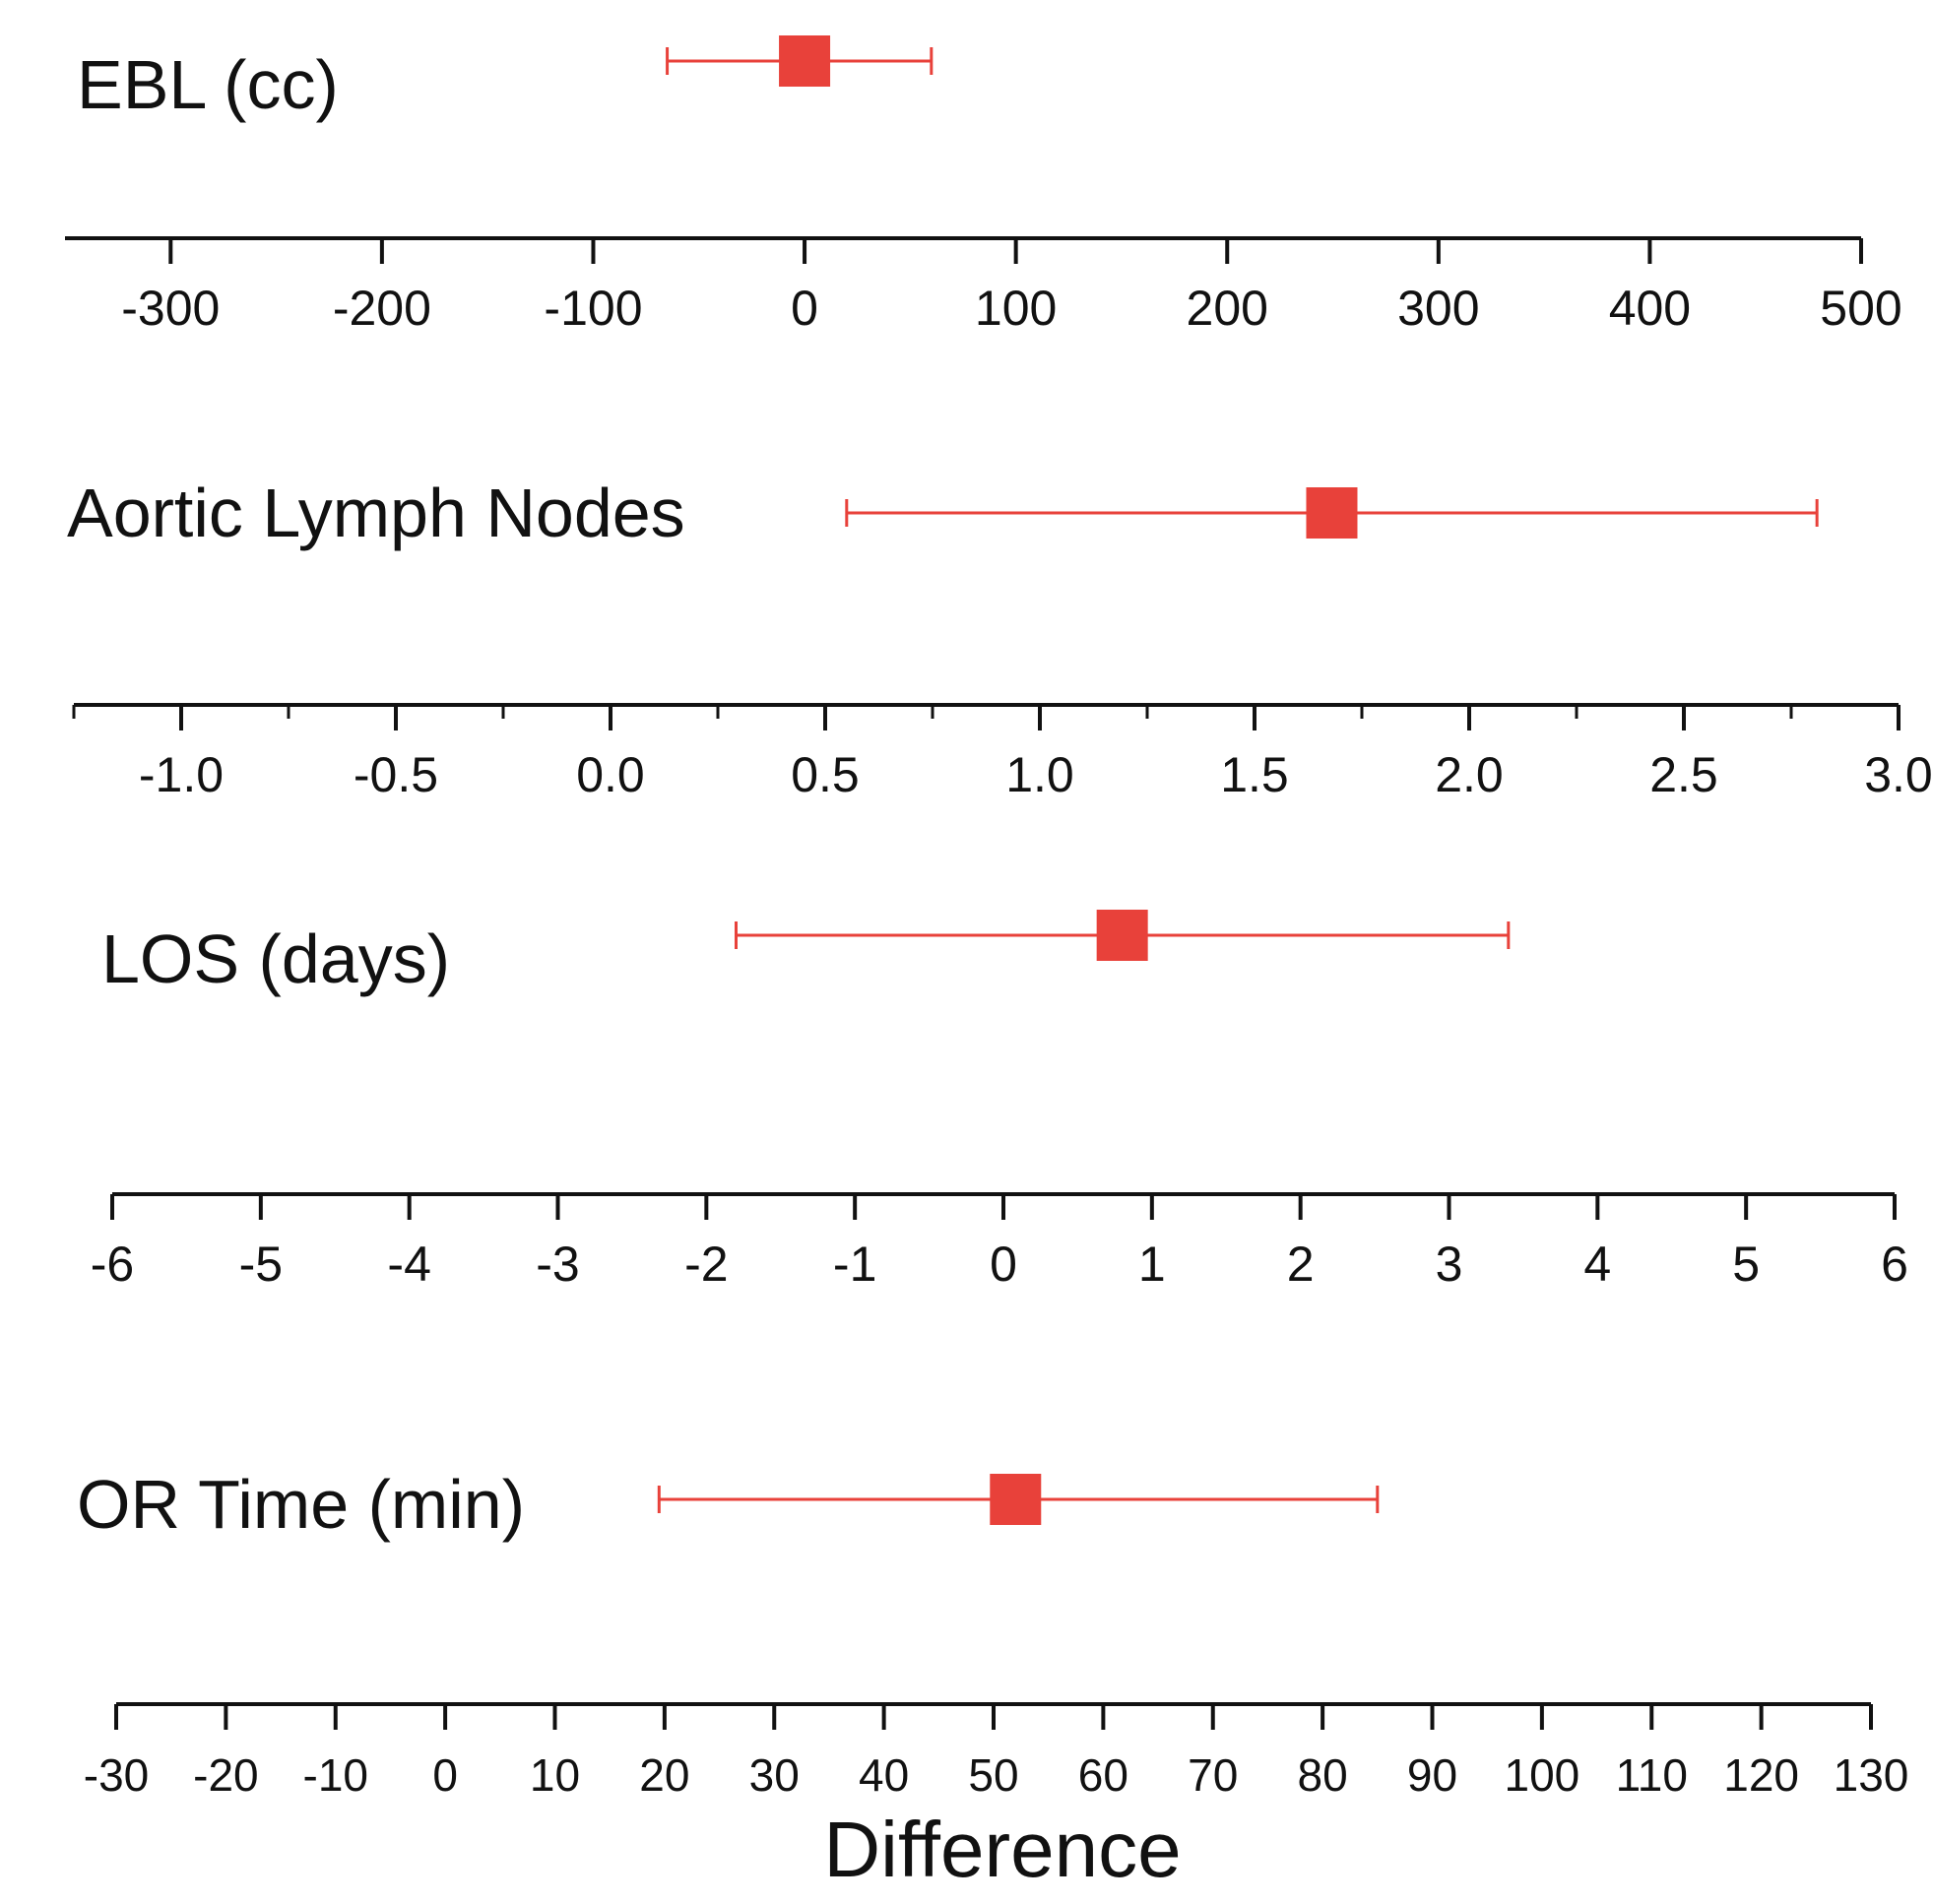  I want to click on x-tick-label: 120, so click(1761, 1775).